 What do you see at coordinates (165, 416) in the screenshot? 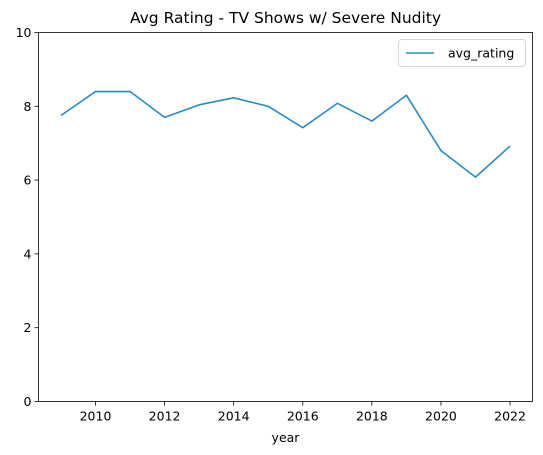
I see `x-tick-label: 2012` at bounding box center [165, 416].